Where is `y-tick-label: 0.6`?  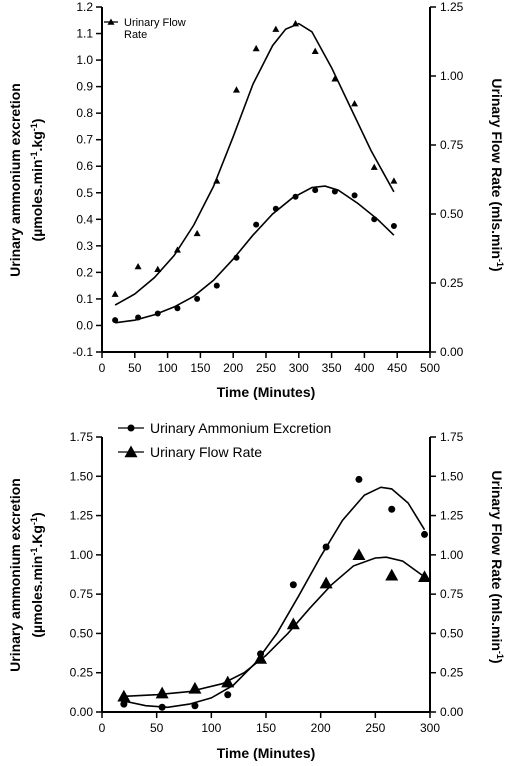
y-tick-label: 0.6 is located at coordinates (84, 166).